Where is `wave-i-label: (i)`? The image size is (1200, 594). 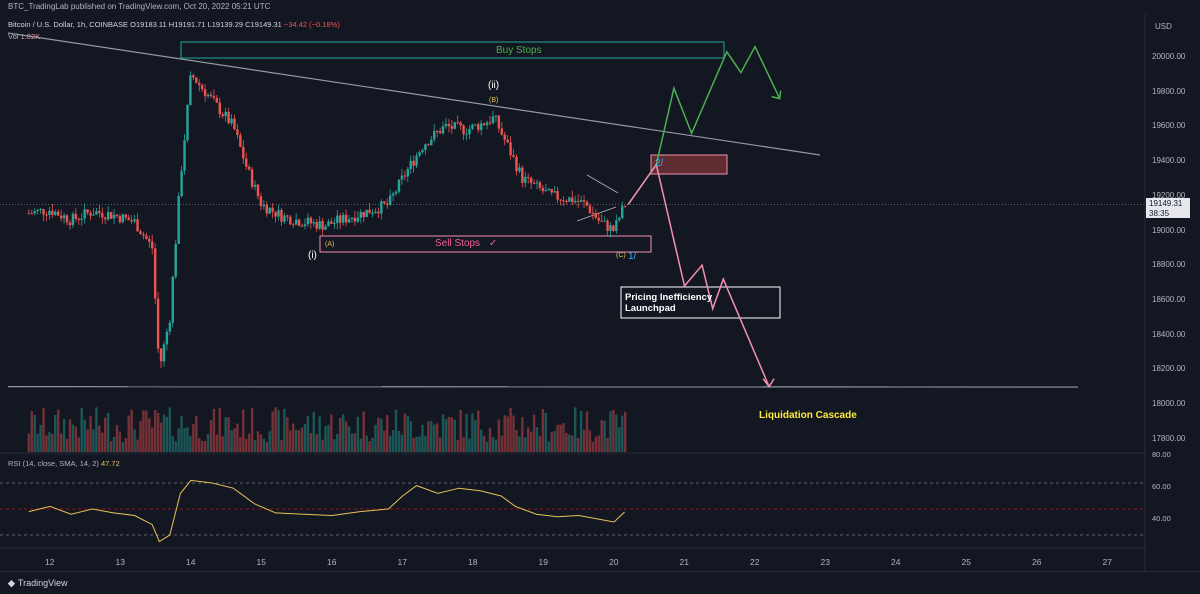 wave-i-label: (i) is located at coordinates (312, 255).